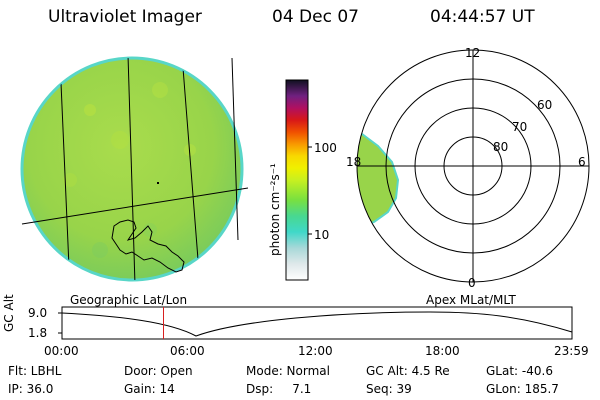 This screenshot has height=400, width=600. I want to click on date-label: 04 Dec 07, so click(315, 17).